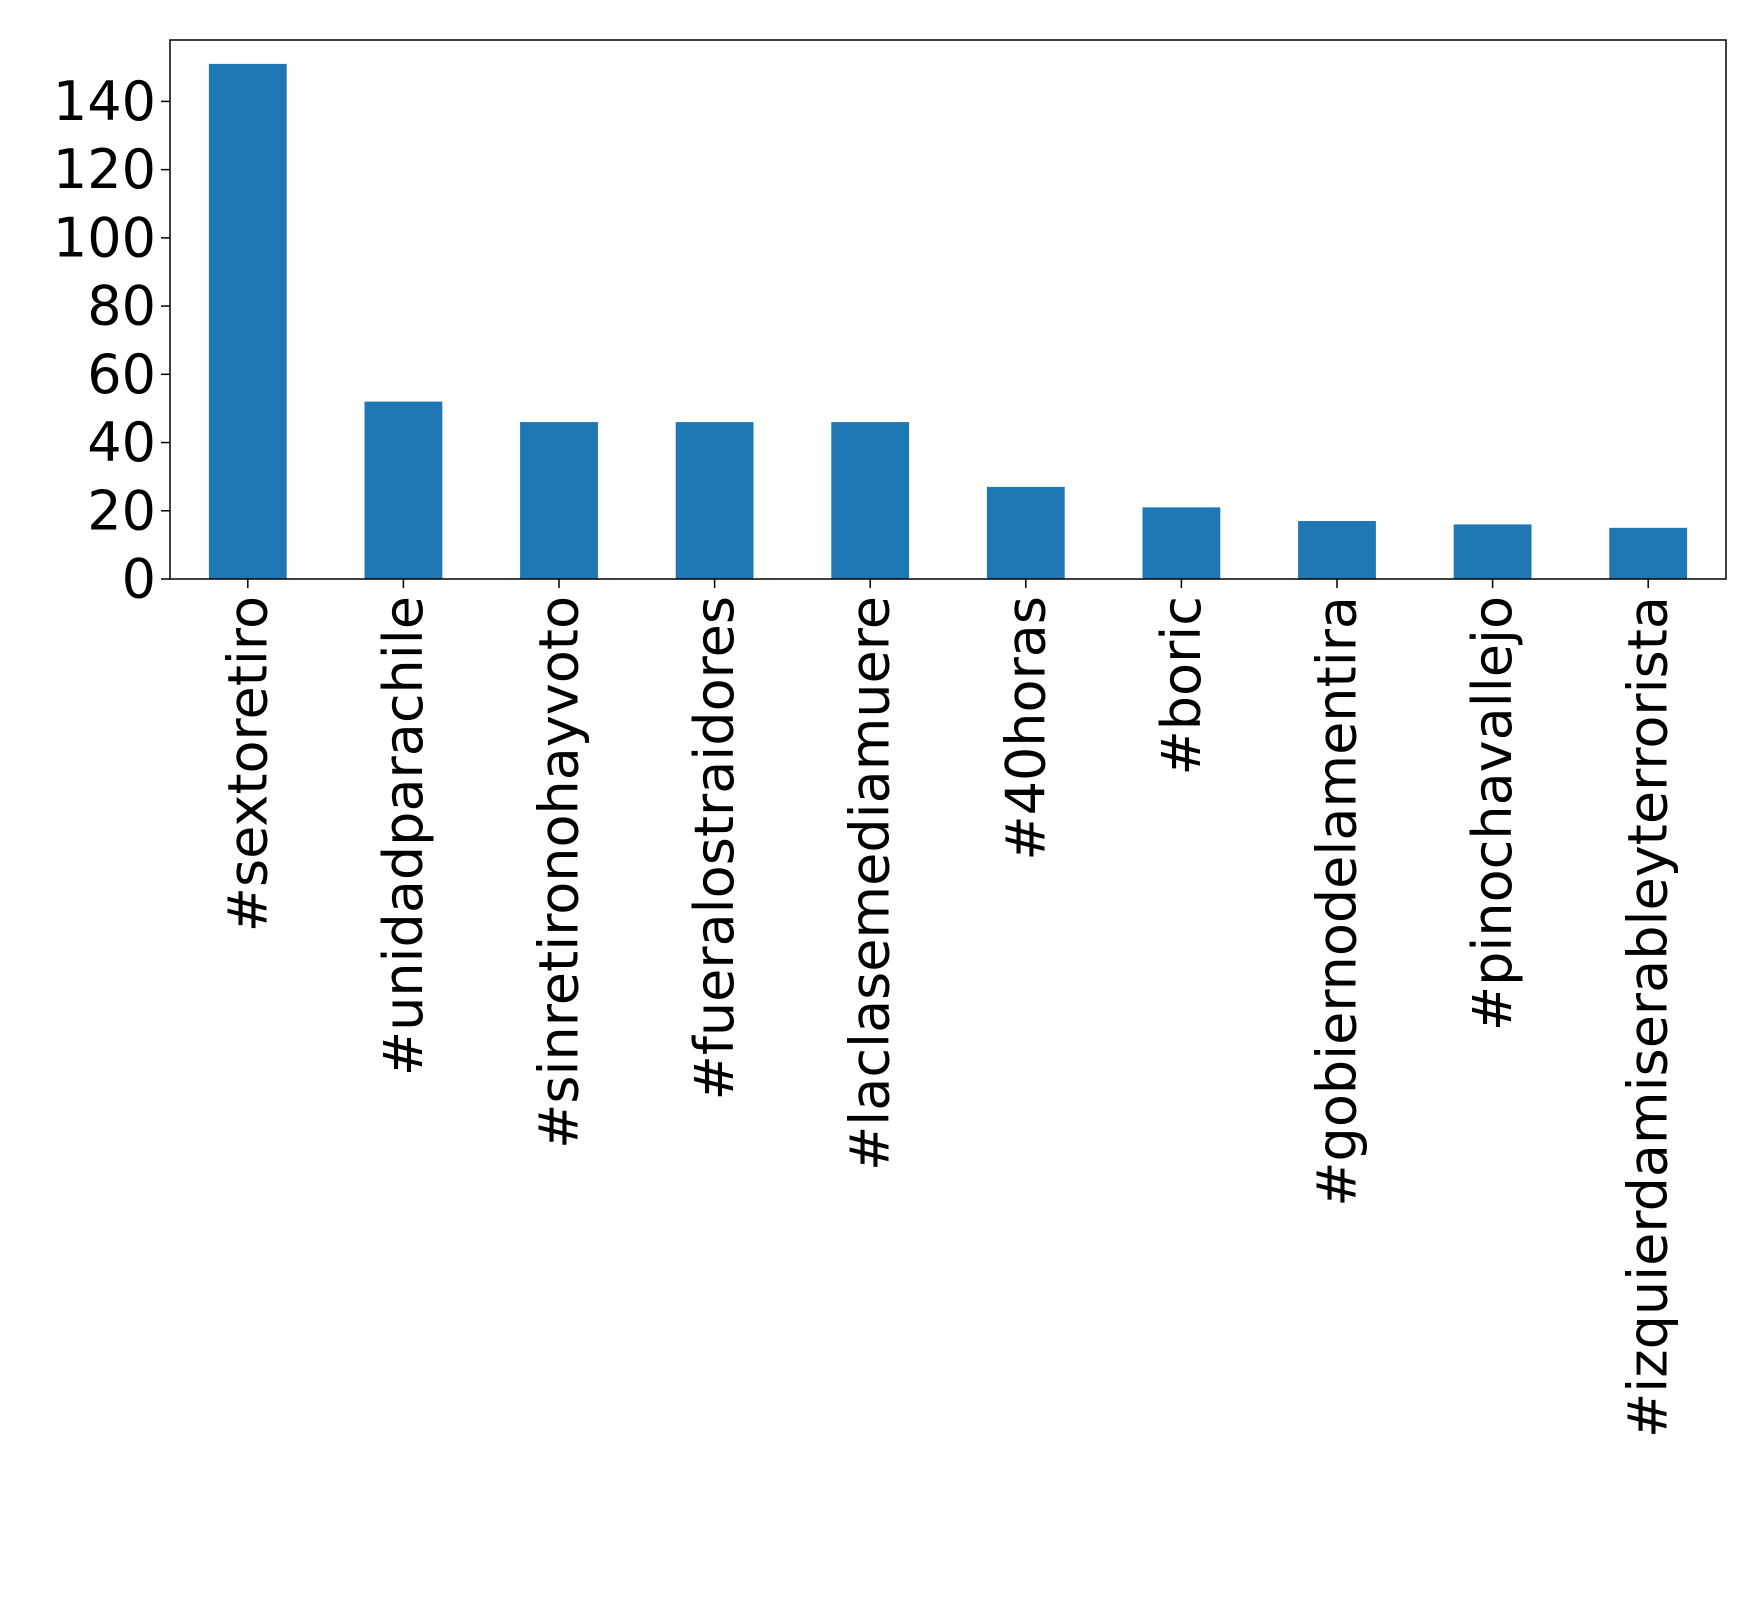  I want to click on y-tick-label-0: 0, so click(139, 579).